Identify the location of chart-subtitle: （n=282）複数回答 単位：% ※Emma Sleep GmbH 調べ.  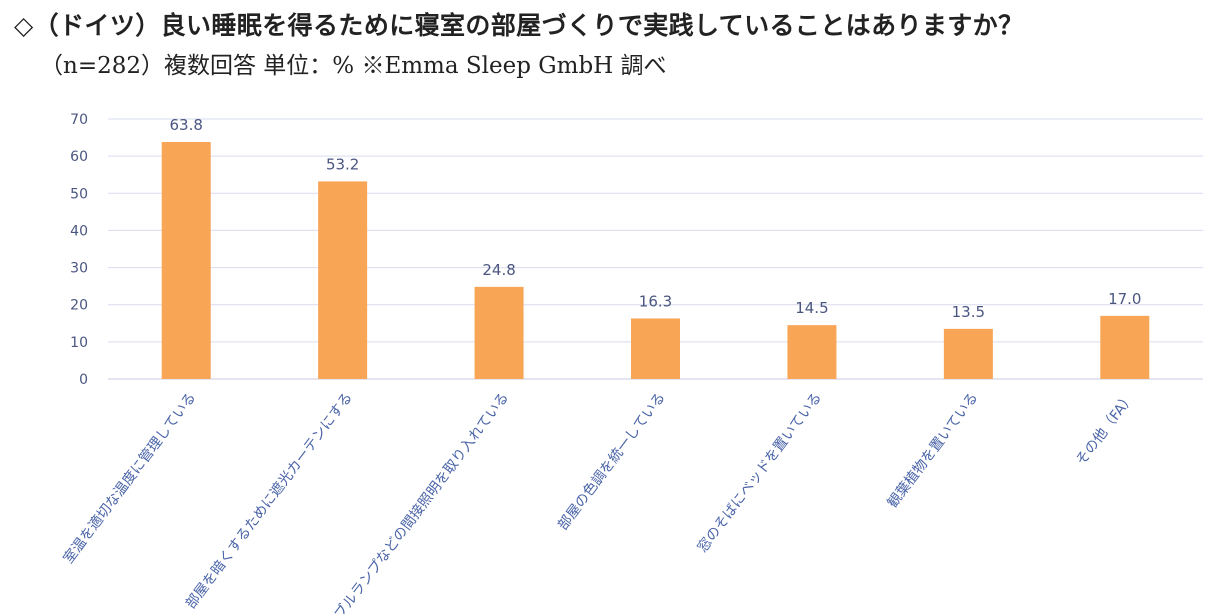
(353, 66).